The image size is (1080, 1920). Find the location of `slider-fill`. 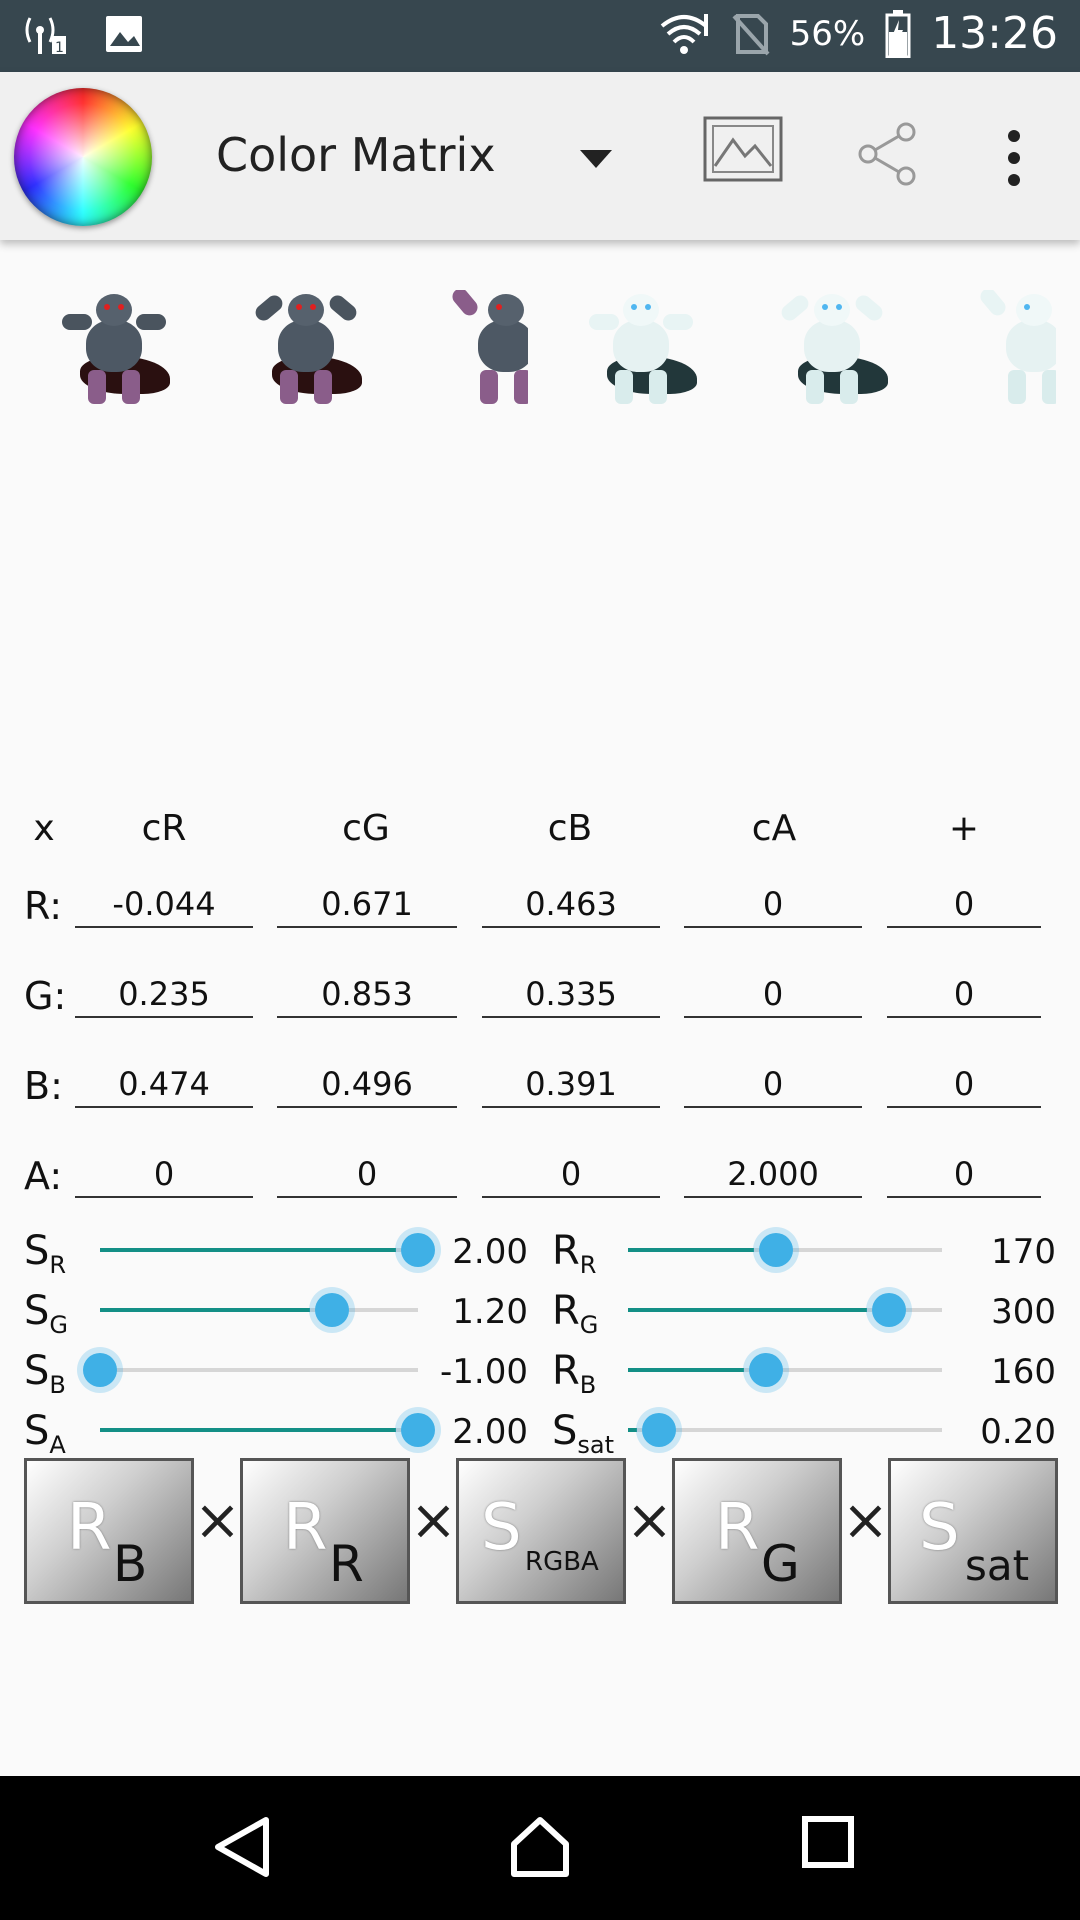

slider-fill is located at coordinates (205, 1310).